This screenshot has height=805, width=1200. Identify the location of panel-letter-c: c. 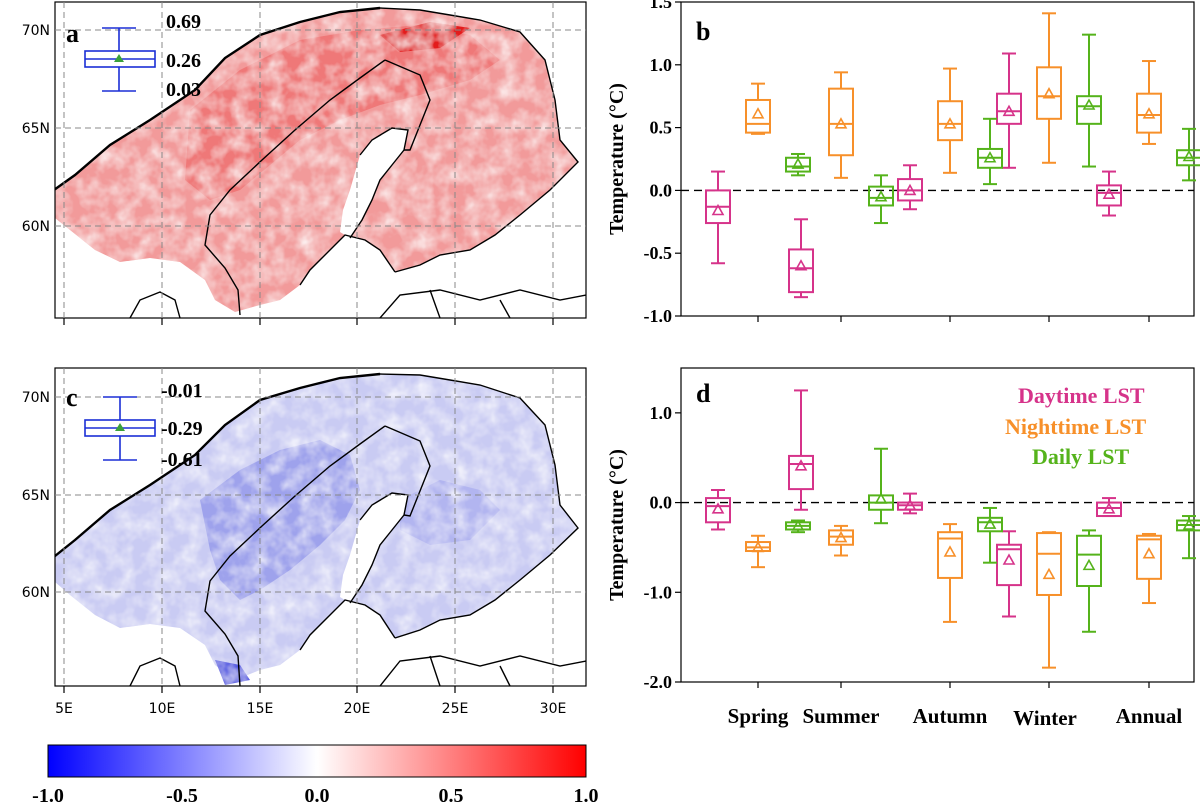
(72, 397).